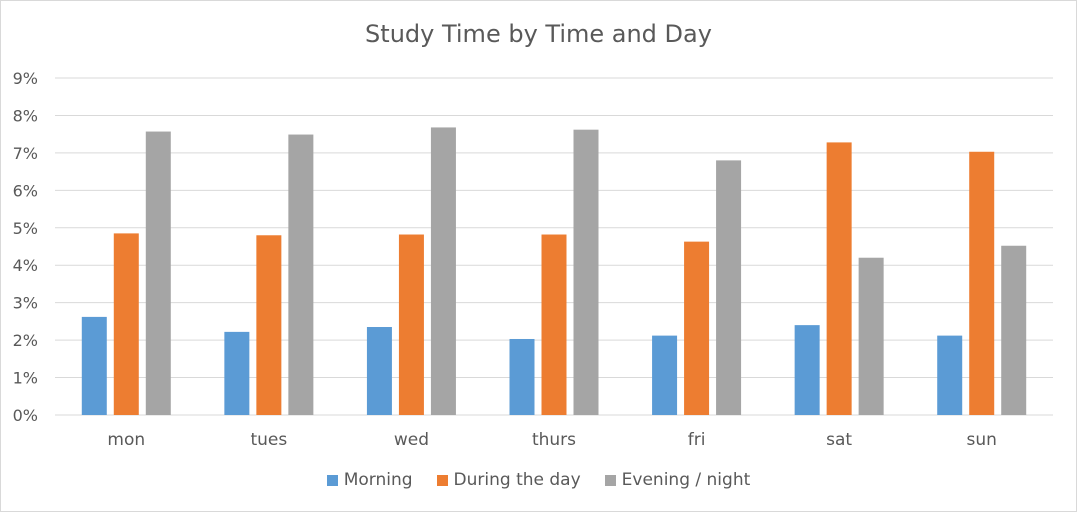 Image resolution: width=1077 pixels, height=512 pixels. Describe the element at coordinates (554, 440) in the screenshot. I see `x-tick-label: thurs` at that location.